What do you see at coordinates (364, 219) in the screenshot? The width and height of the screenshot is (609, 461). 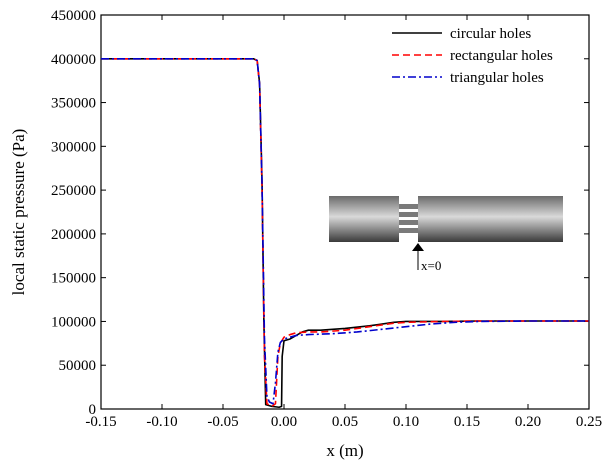 I see `upstream-pipe` at bounding box center [364, 219].